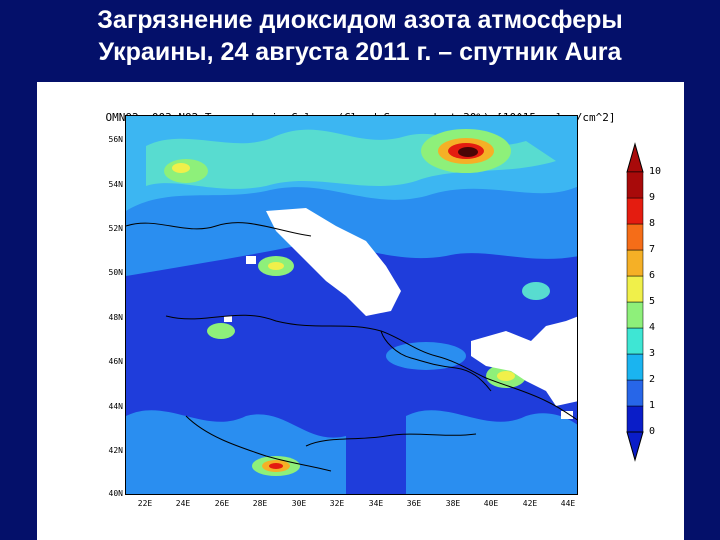 The width and height of the screenshot is (720, 540). I want to click on lon-label-38e: 38E, so click(453, 503).